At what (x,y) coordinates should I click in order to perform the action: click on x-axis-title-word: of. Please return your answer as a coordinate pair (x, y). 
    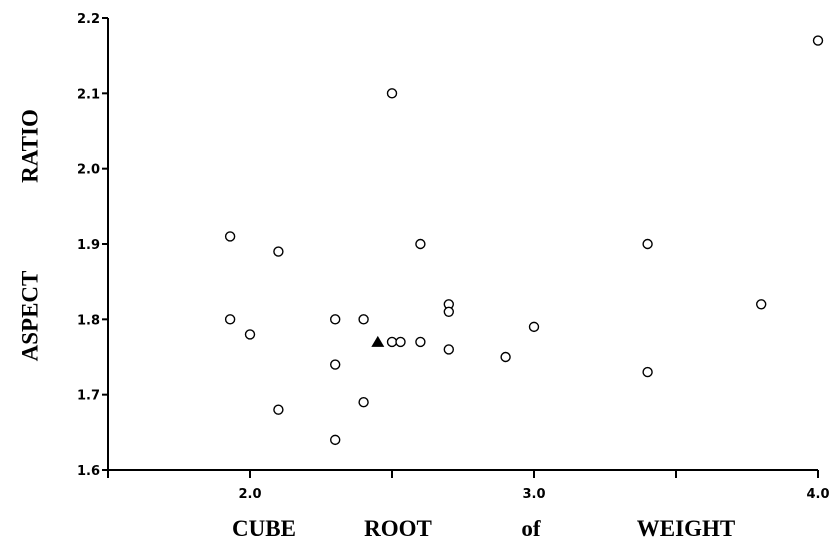
    Looking at the image, I should click on (531, 528).